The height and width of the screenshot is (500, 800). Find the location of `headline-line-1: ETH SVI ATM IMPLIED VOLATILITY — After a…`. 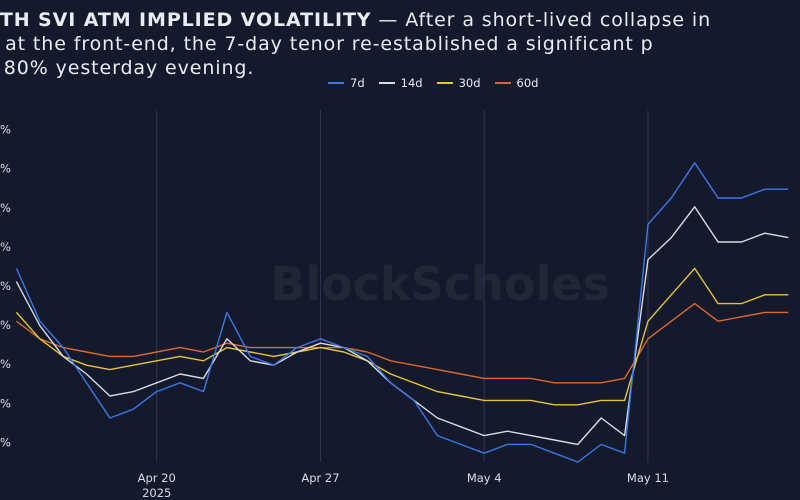

headline-line-1: ETH SVI ATM IMPLIED VOLATILITY — After a… is located at coordinates (400, 20).